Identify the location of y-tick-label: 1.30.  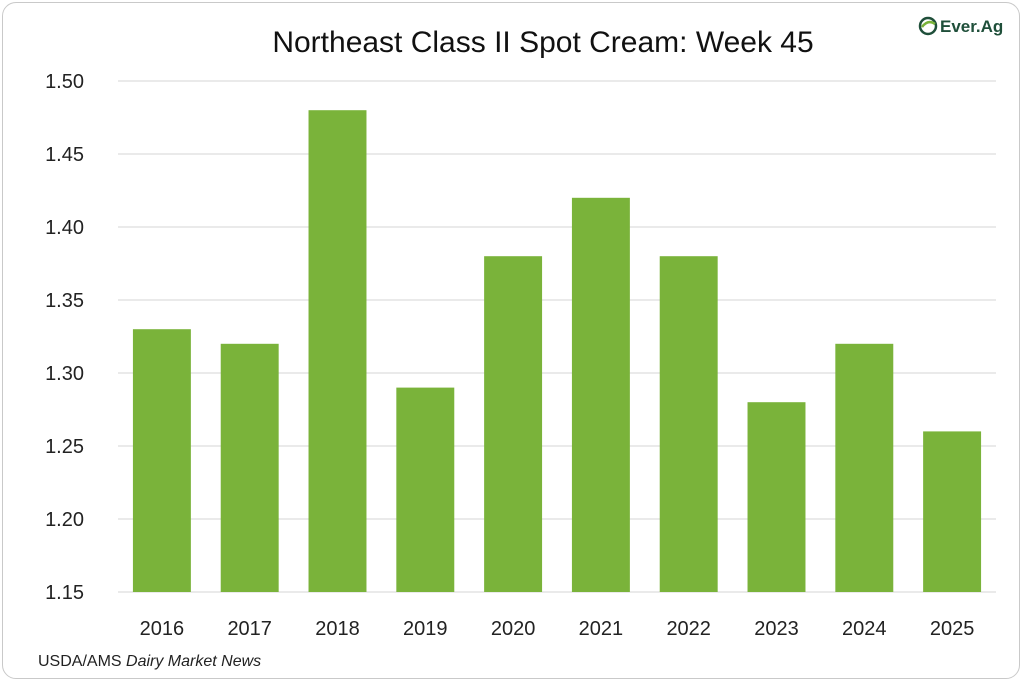
(64, 374).